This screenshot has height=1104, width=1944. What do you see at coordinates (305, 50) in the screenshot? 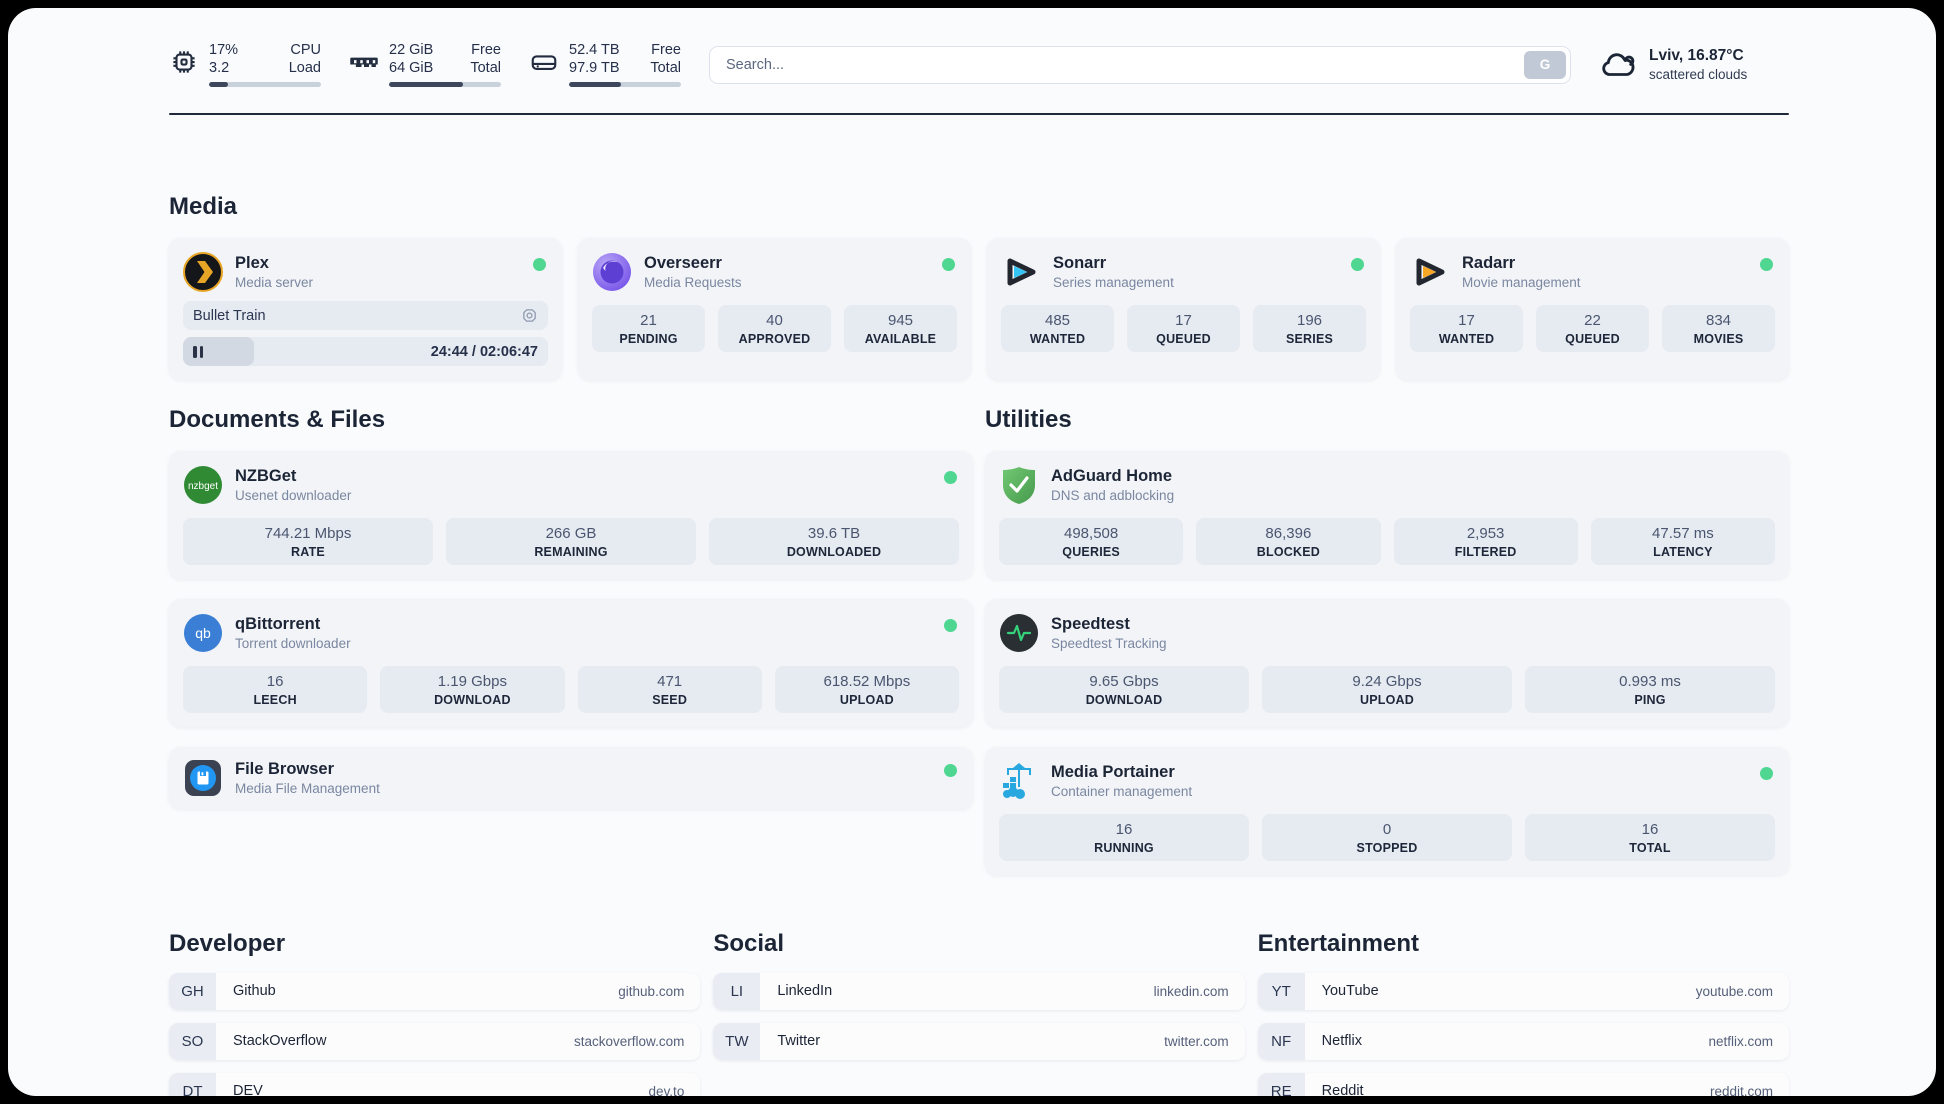
I see `cpu-label-top: CPU` at bounding box center [305, 50].